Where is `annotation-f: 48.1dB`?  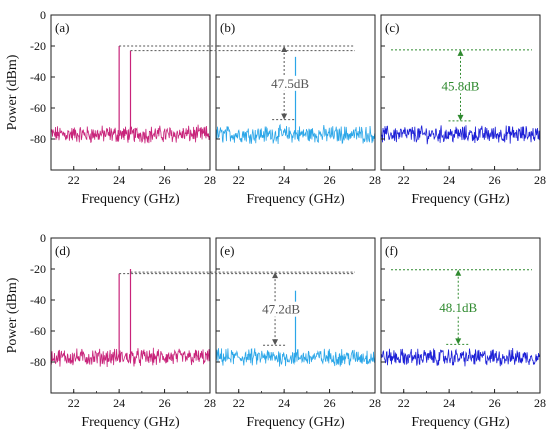
annotation-f: 48.1dB is located at coordinates (461, 307).